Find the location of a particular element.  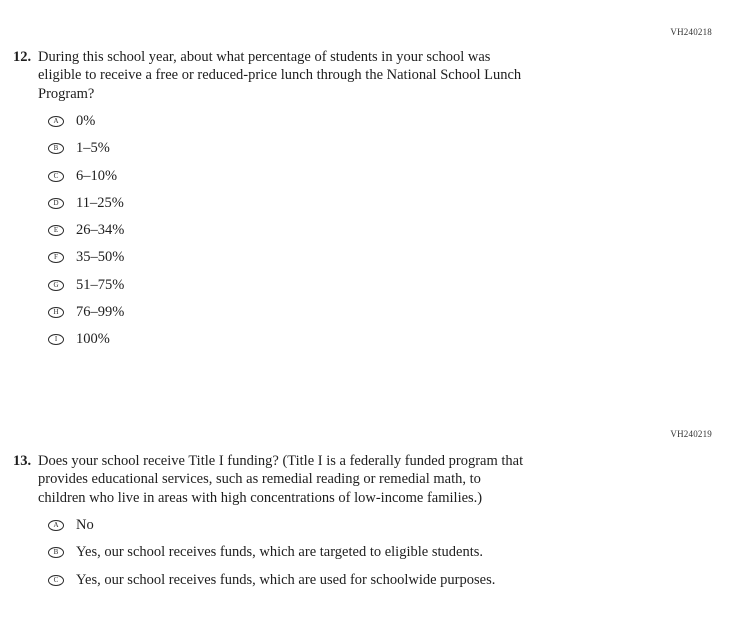

option-bubble-icon: I is located at coordinates (56, 340).